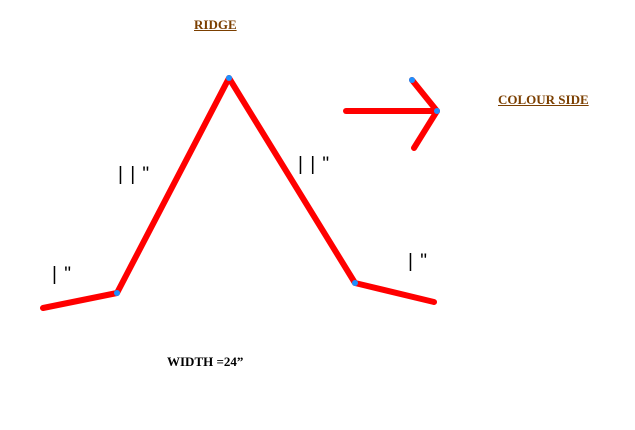 Image resolution: width=635 pixels, height=430 pixels. What do you see at coordinates (543, 99) in the screenshot?
I see `colour-side-label: COLOUR SIDE` at bounding box center [543, 99].